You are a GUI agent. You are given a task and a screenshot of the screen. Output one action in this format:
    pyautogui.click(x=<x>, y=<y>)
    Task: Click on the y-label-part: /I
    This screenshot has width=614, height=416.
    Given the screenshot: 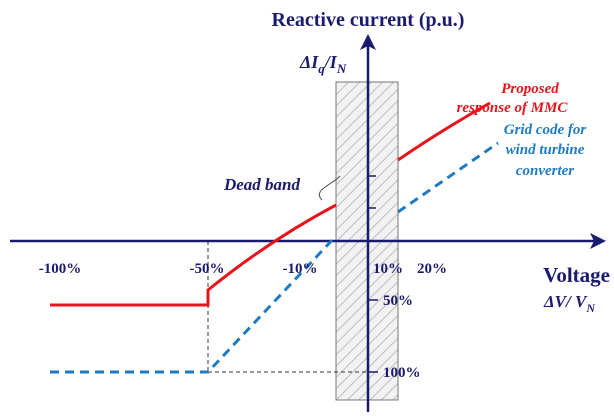 What is the action you would take?
    pyautogui.click(x=330, y=62)
    